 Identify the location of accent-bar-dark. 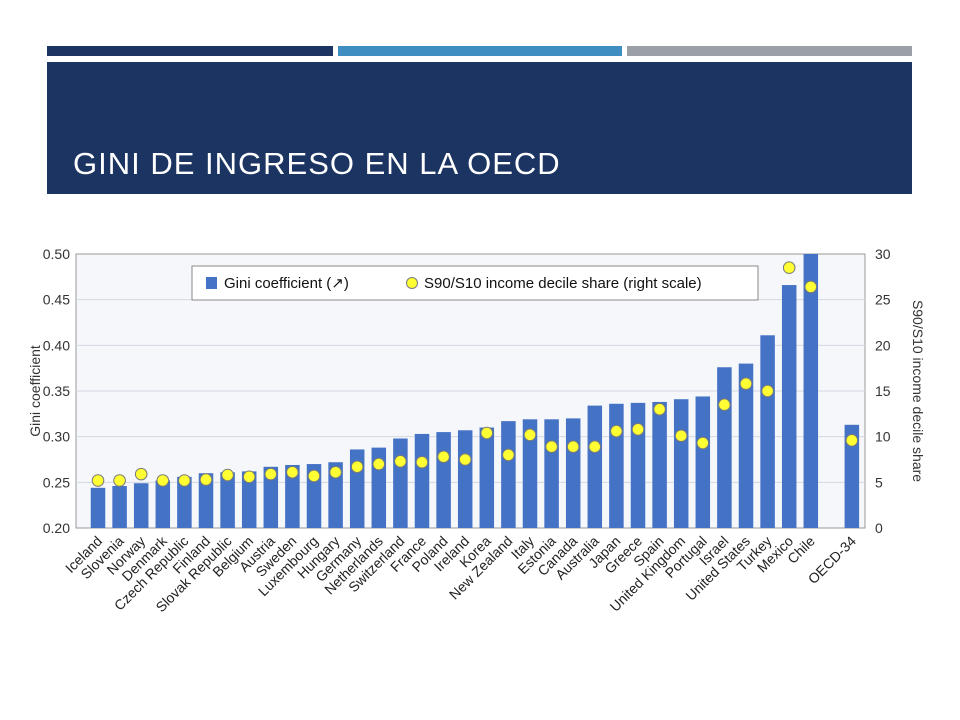
(190, 51).